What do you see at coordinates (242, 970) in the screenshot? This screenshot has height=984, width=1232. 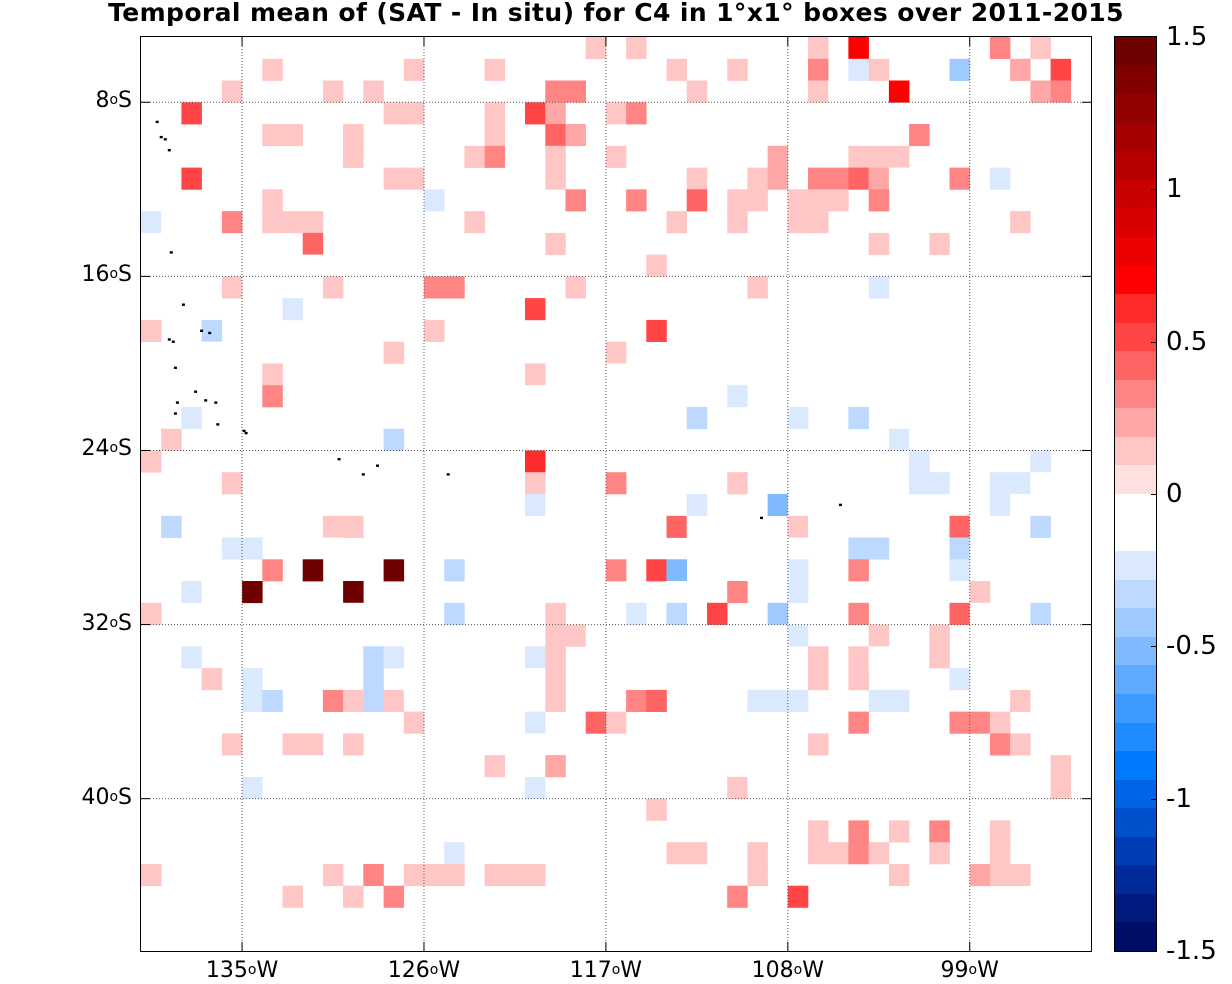 I see `longitude-tick-label: 135oW` at bounding box center [242, 970].